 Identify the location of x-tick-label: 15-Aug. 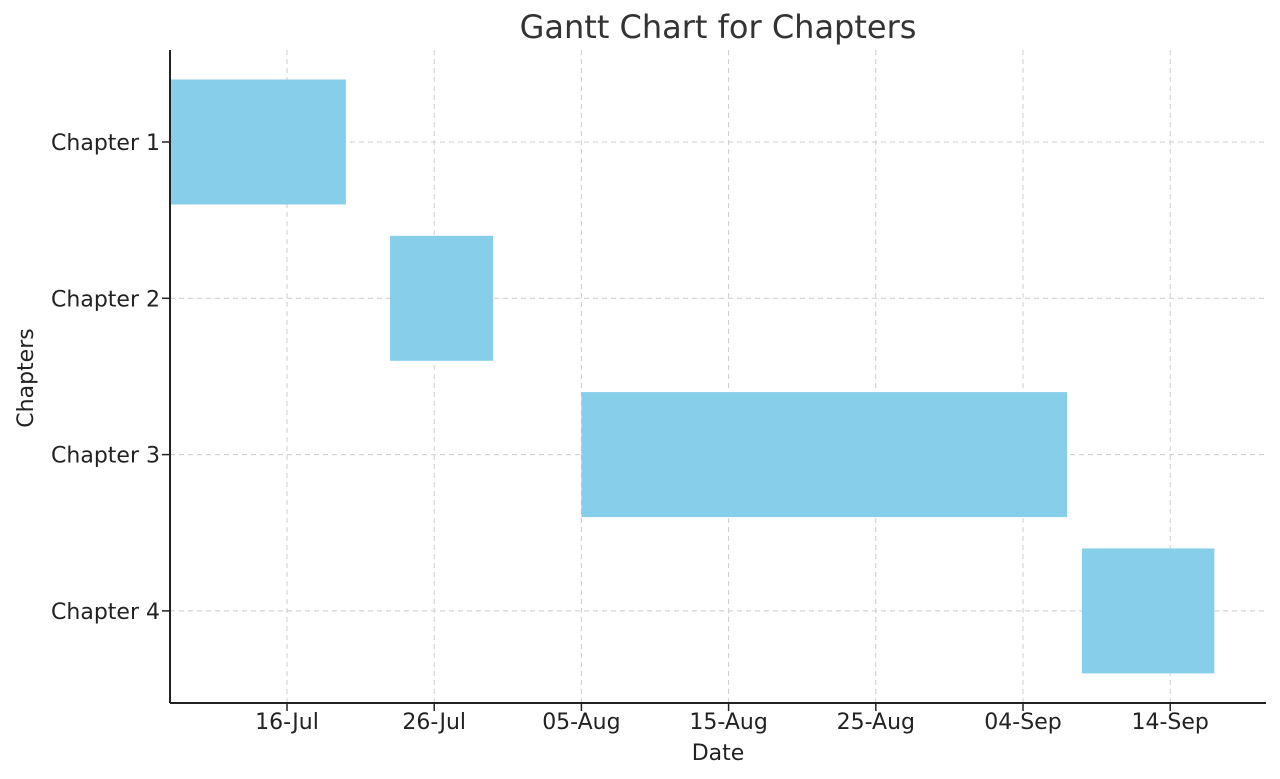
(728, 722).